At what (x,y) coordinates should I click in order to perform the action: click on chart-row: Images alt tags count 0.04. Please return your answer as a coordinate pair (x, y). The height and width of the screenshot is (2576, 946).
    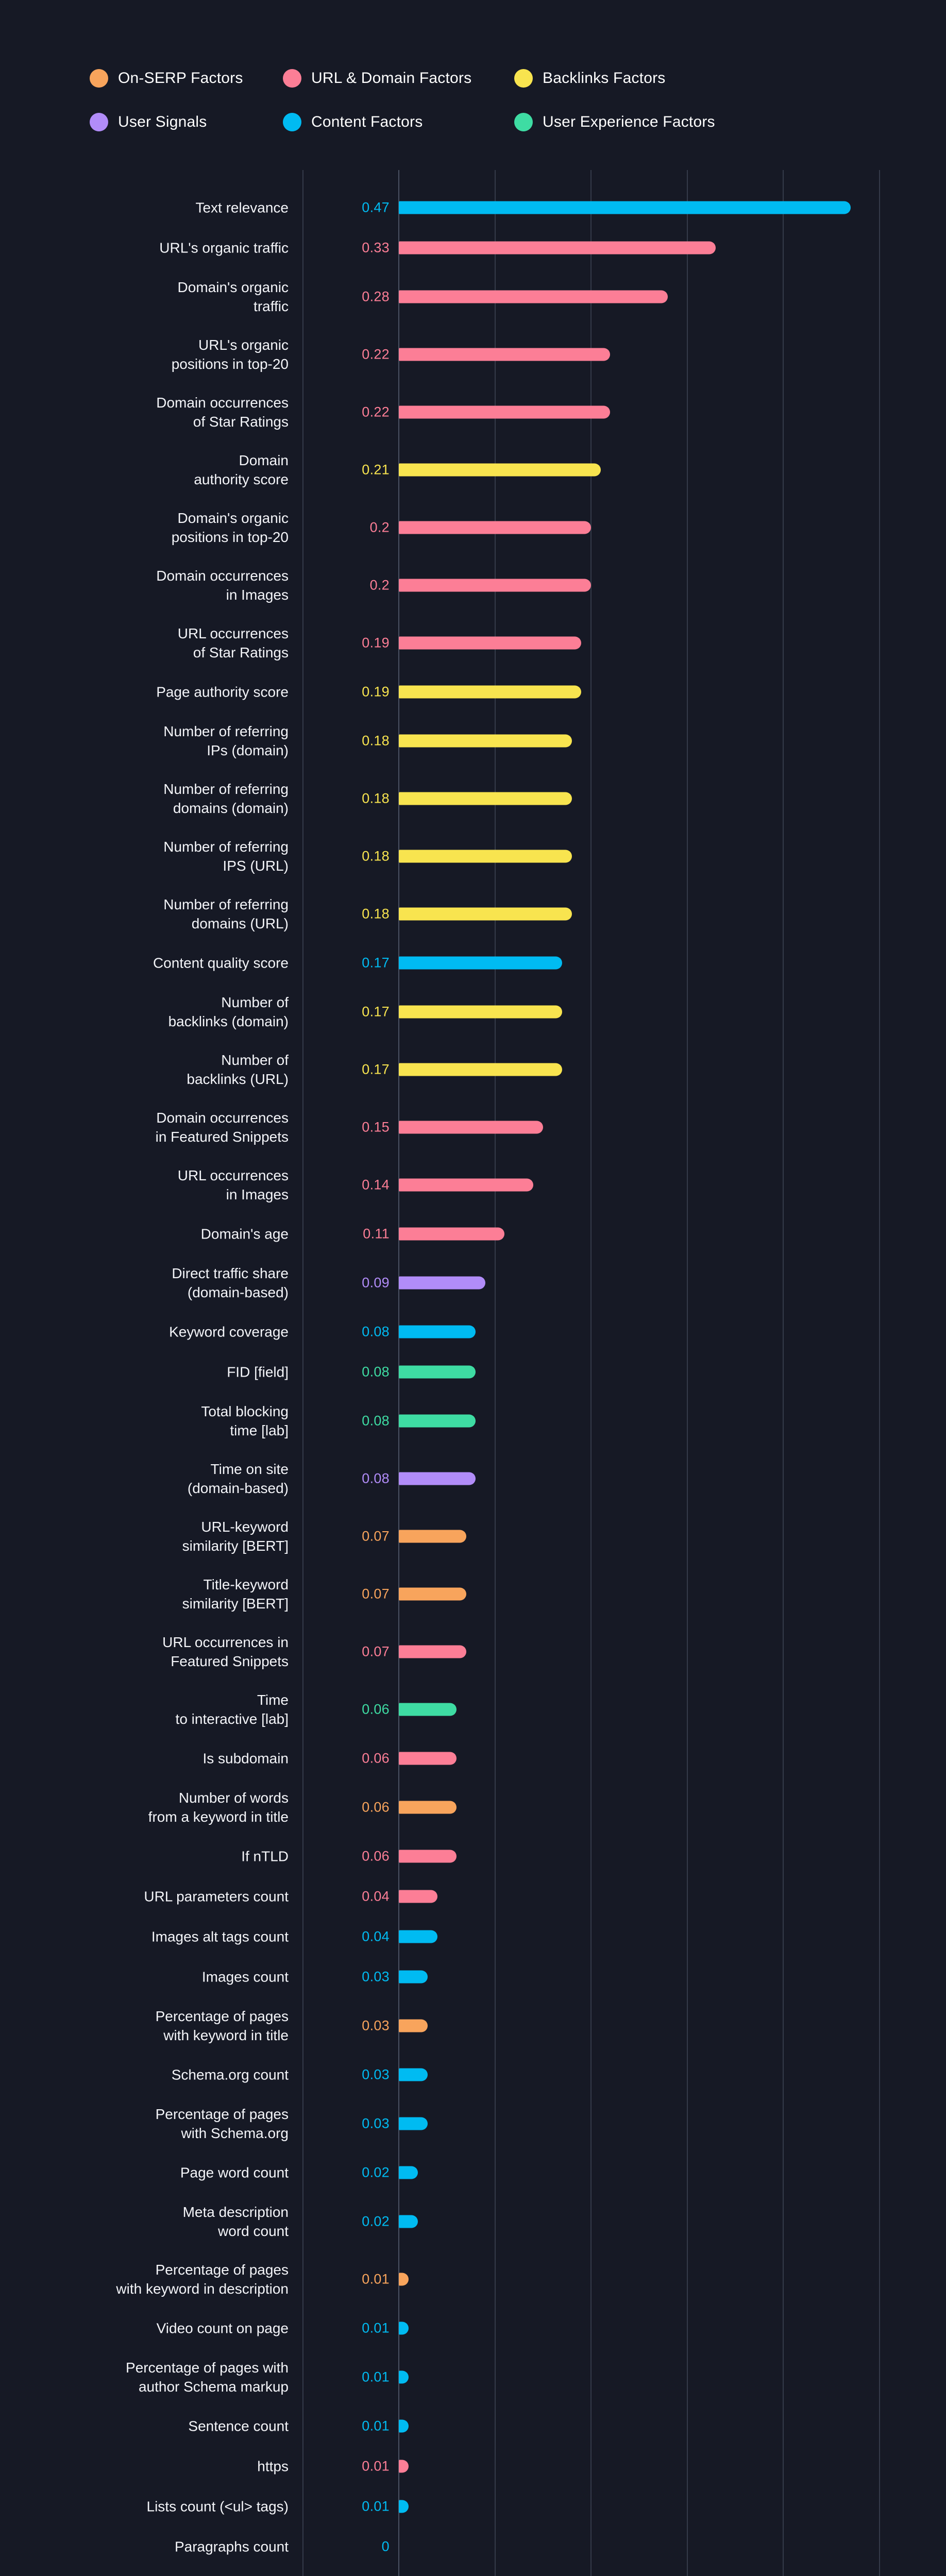
    Looking at the image, I should click on (473, 1937).